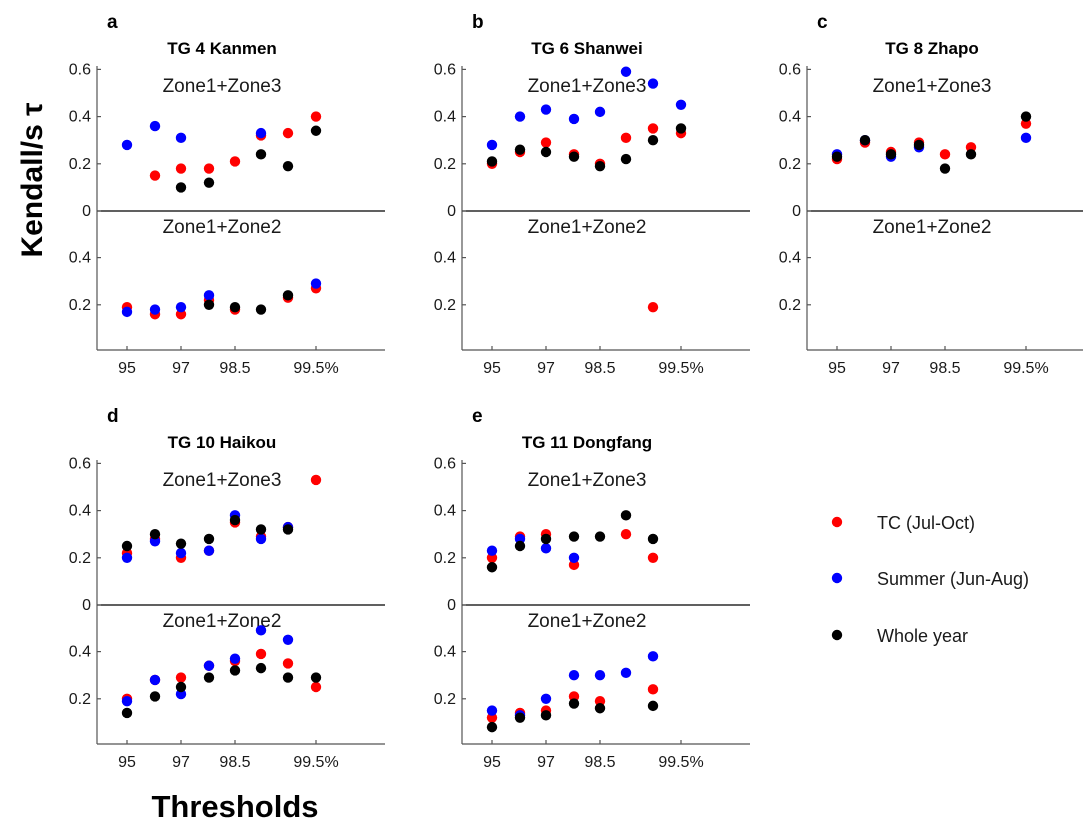  What do you see at coordinates (222, 48) in the screenshot?
I see `panel-title: TG 4 Kanmen` at bounding box center [222, 48].